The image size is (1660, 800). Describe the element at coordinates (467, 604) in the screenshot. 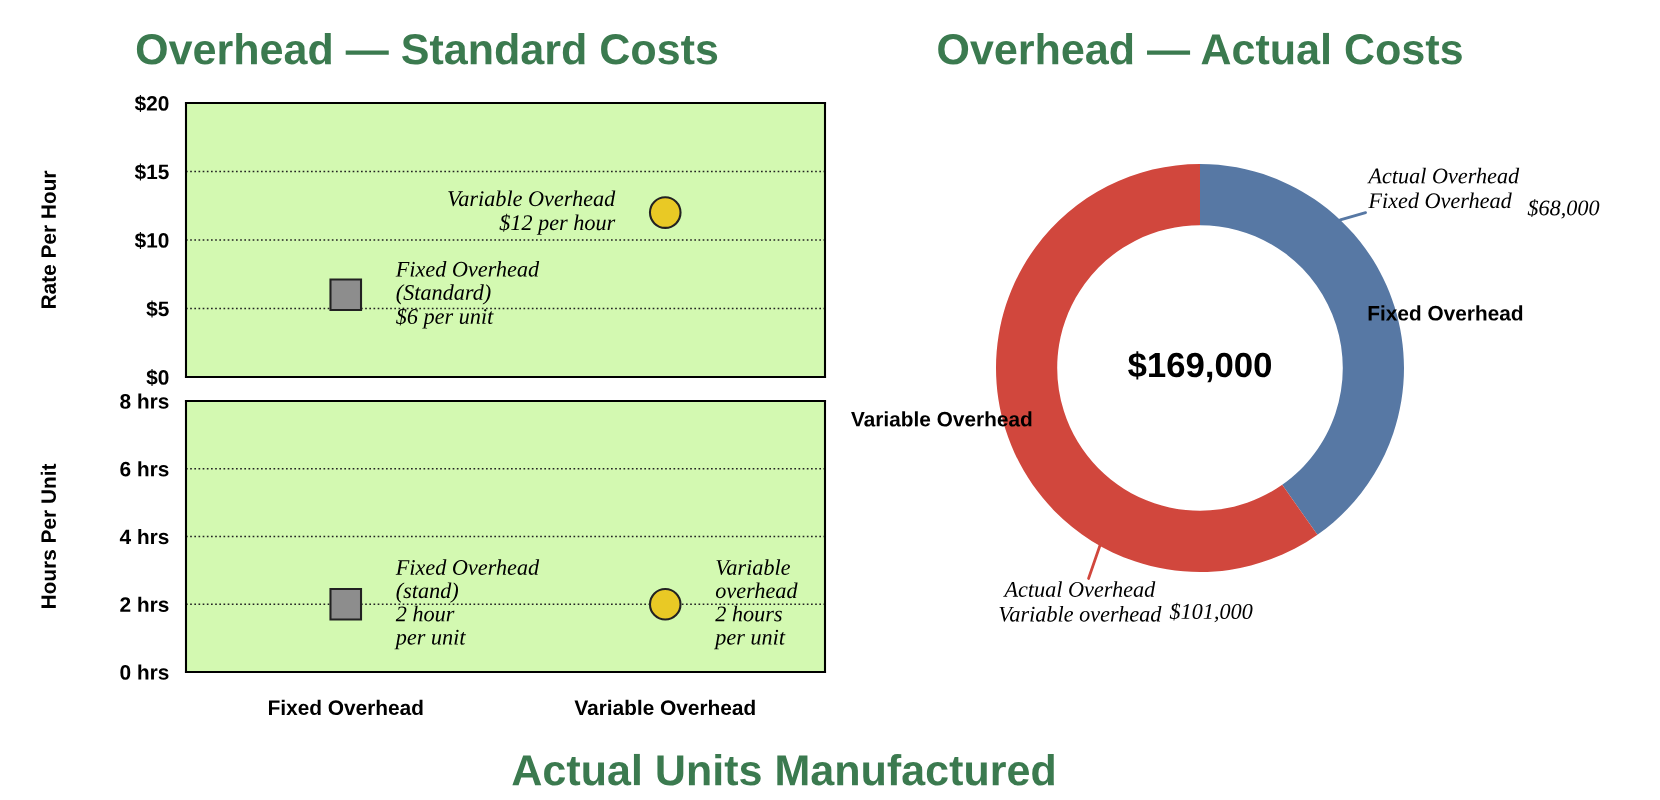

I see `annotation: Fixed Overhead (stand) 2 hour per unit` at that location.